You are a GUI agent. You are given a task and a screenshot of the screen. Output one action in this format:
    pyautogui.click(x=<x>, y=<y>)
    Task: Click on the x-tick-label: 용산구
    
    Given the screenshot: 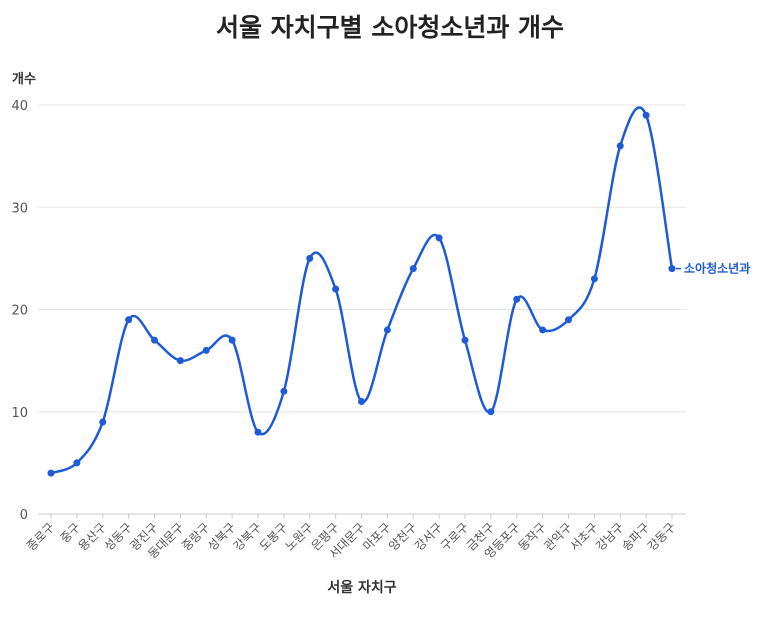 What is the action you would take?
    pyautogui.click(x=92, y=536)
    